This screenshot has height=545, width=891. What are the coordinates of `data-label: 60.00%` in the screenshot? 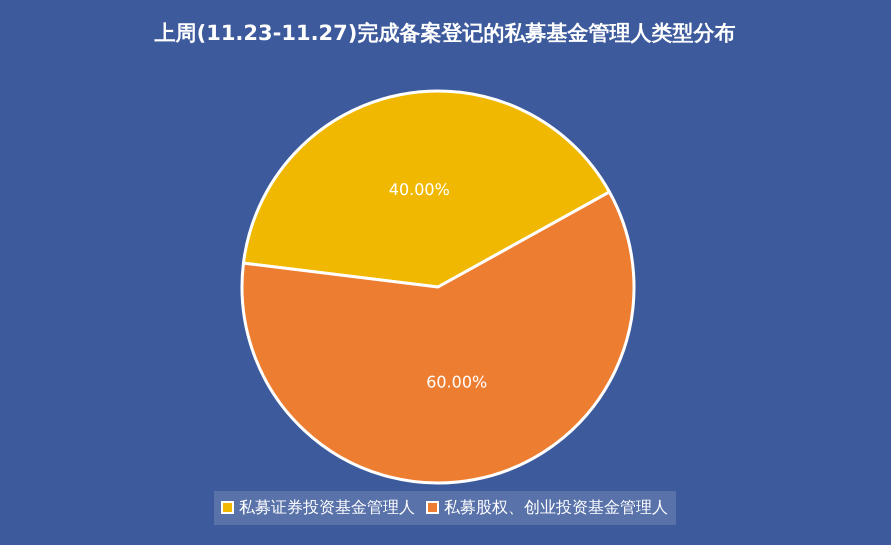 It's located at (457, 382).